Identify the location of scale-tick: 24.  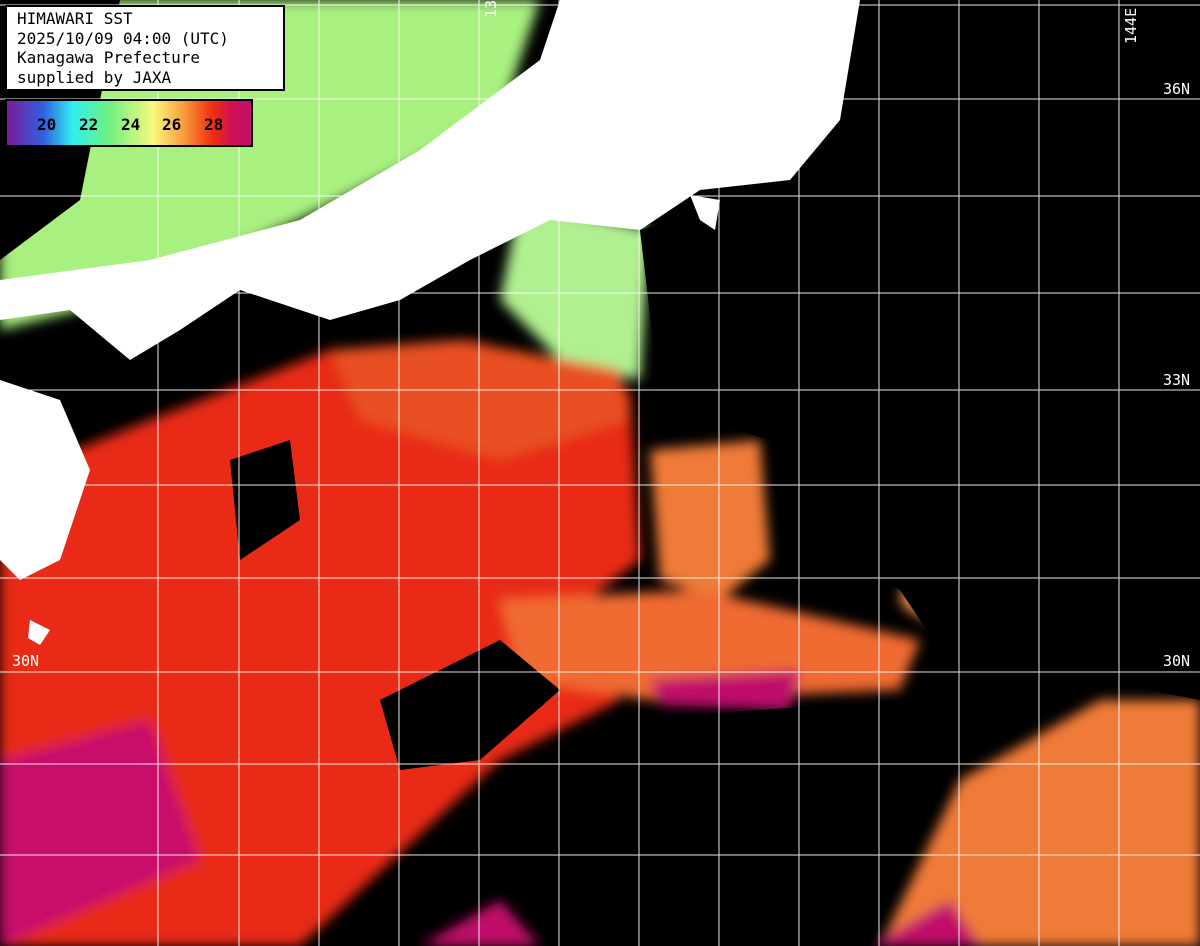
(131, 124).